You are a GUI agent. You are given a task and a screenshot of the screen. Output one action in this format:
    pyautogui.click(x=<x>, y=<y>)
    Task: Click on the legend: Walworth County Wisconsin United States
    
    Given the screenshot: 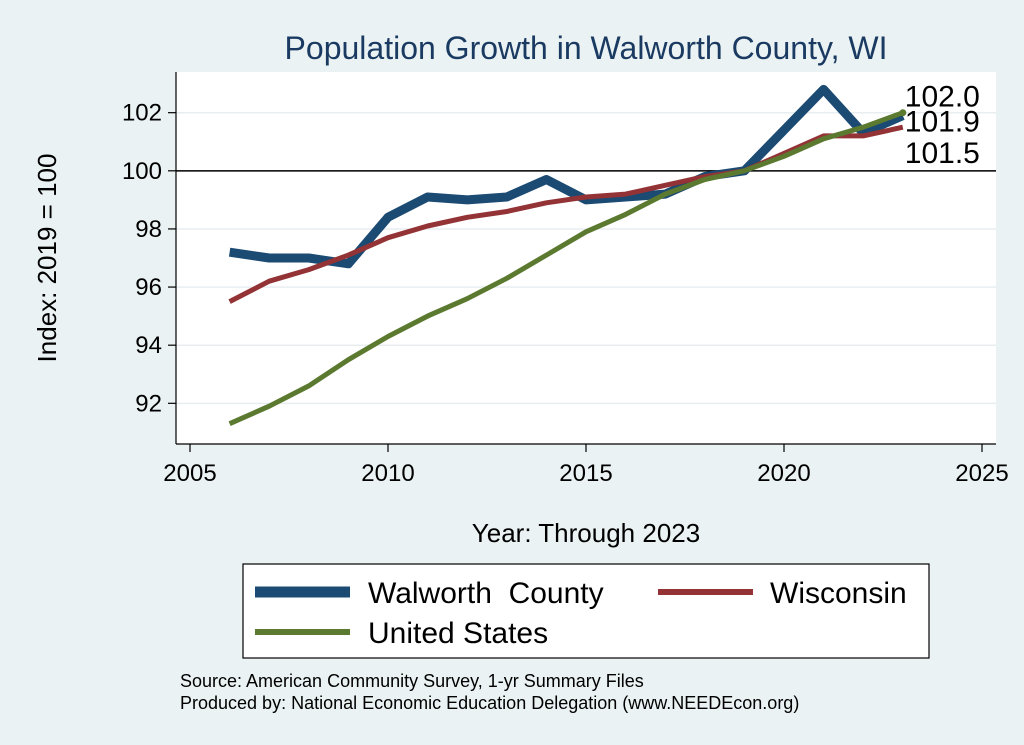 What is the action you would take?
    pyautogui.click(x=586, y=611)
    